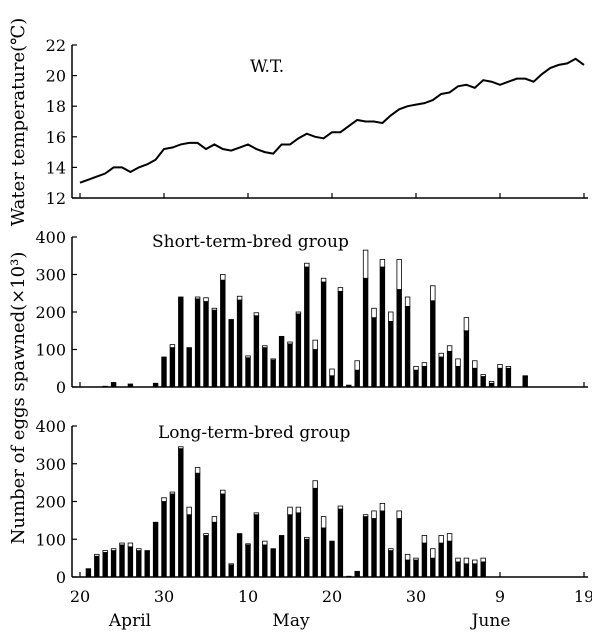 This screenshot has height=635, width=592. I want to click on x-tick-label: 30, so click(164, 596).